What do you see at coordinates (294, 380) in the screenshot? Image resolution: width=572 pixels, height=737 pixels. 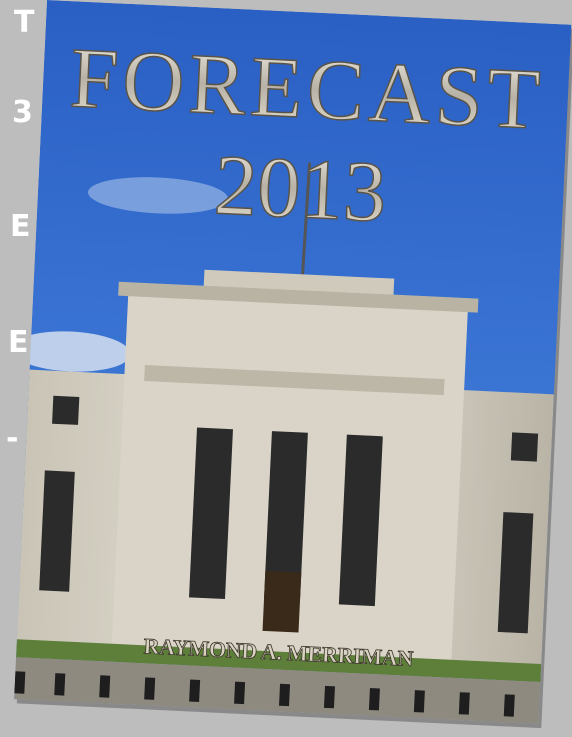 I see `entablature` at bounding box center [294, 380].